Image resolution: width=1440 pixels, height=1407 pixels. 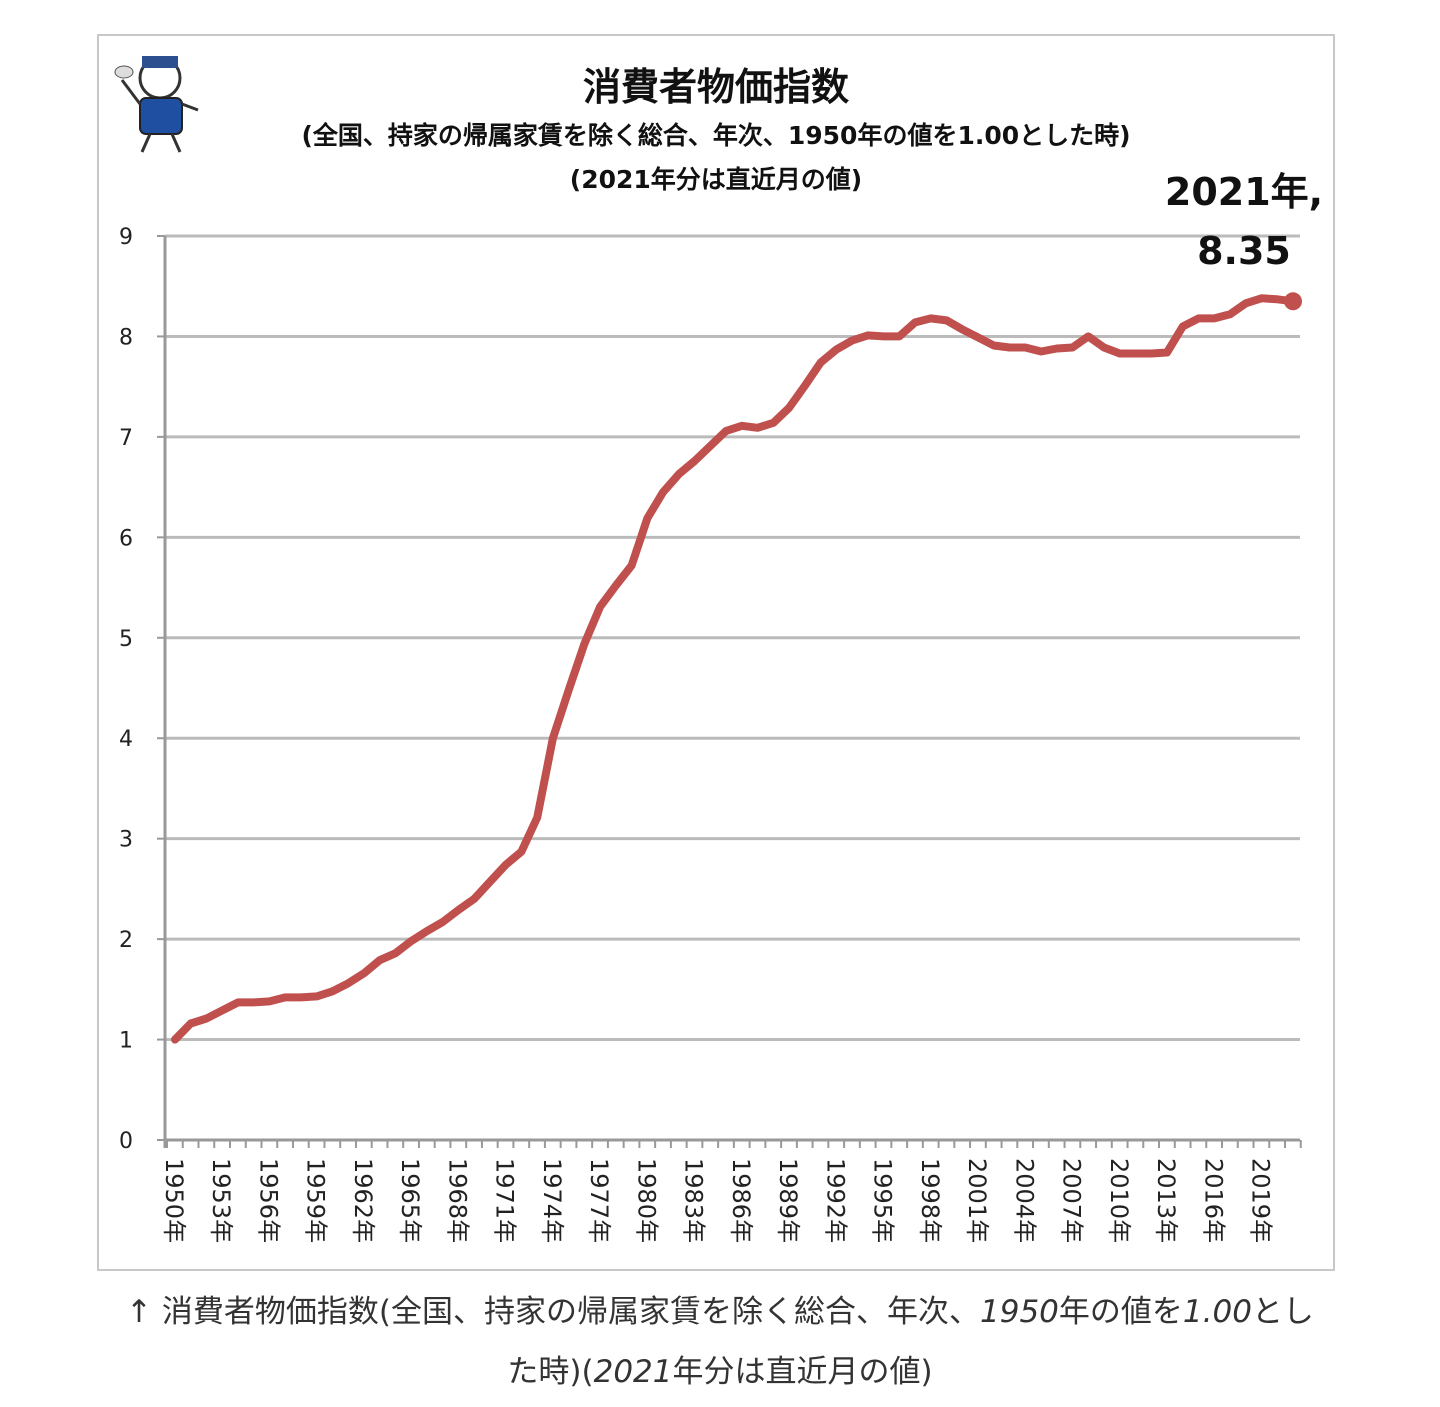 What do you see at coordinates (1072, 1200) in the screenshot?
I see `x-tick-label: 2007年` at bounding box center [1072, 1200].